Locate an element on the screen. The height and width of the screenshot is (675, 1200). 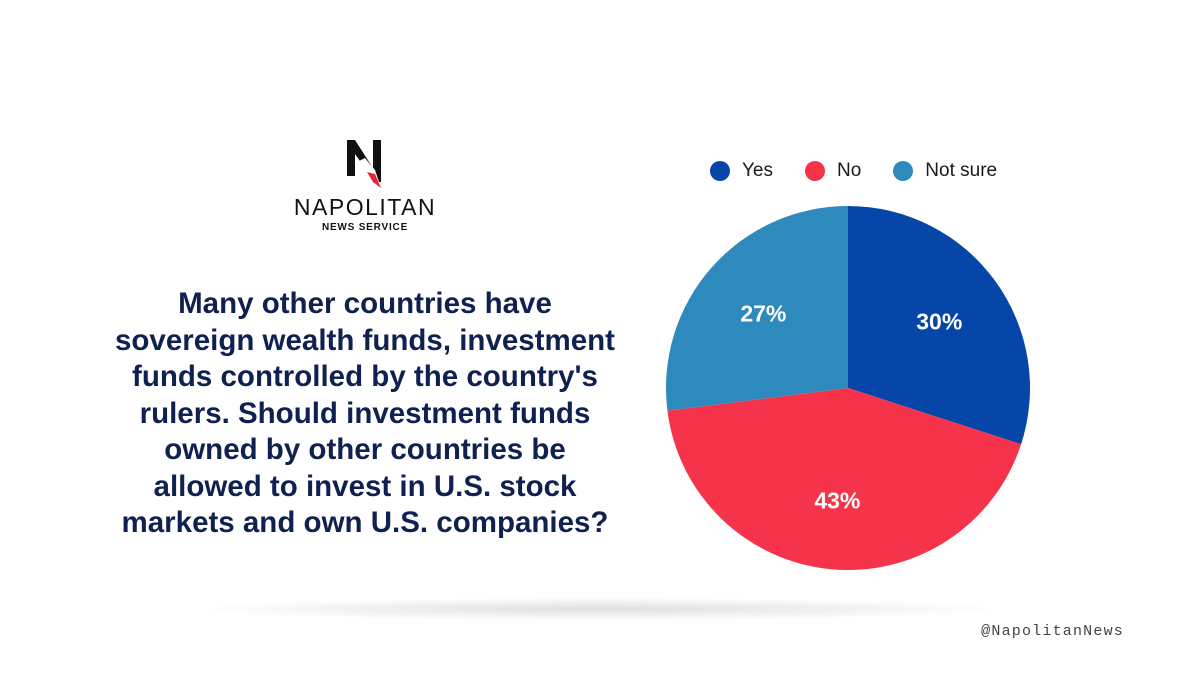
pie-label-yes: 30% is located at coordinates (939, 322).